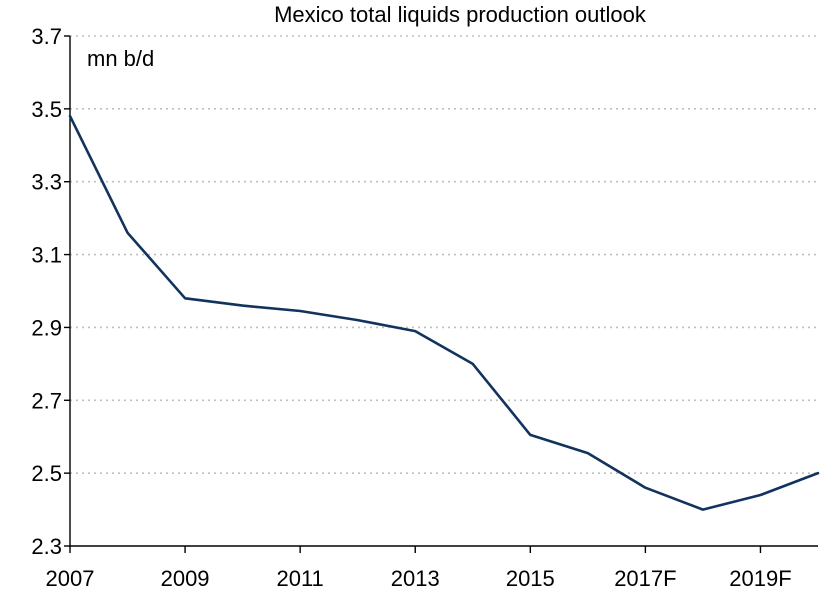 Image resolution: width=821 pixels, height=597 pixels. Describe the element at coordinates (46, 182) in the screenshot. I see `y-tick-label-5: 3.3` at that location.